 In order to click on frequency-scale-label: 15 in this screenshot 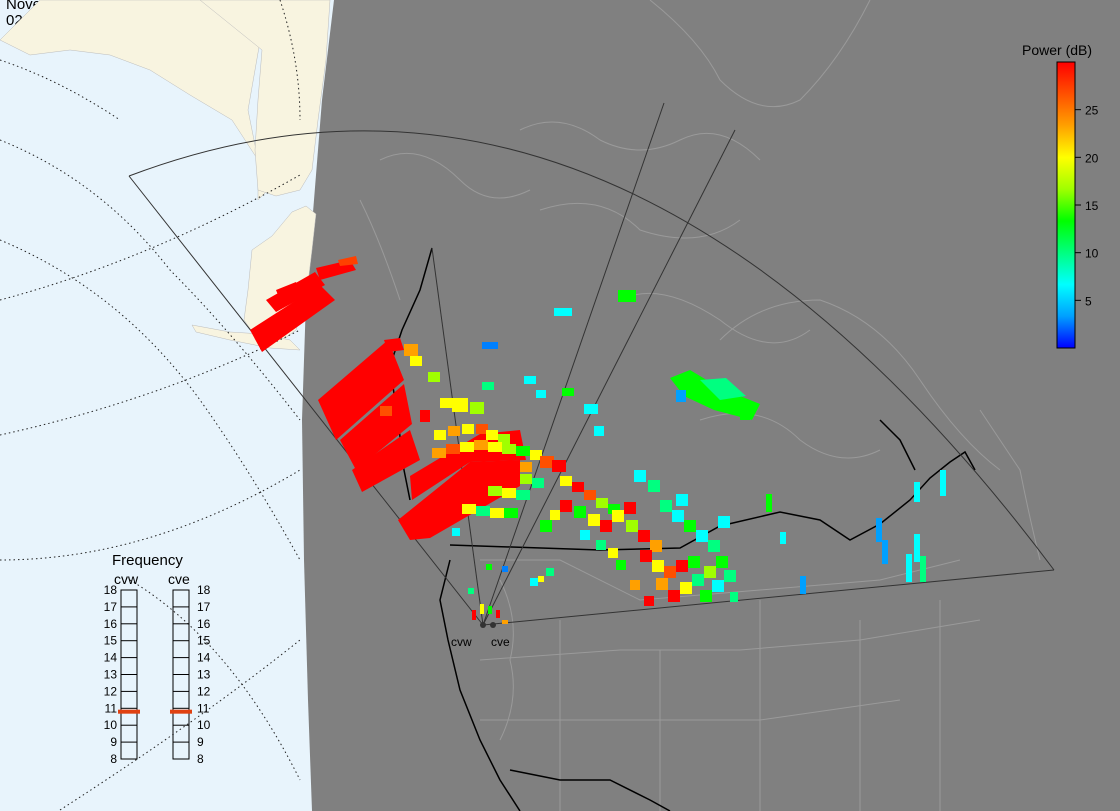, I will do `click(111, 641)`.